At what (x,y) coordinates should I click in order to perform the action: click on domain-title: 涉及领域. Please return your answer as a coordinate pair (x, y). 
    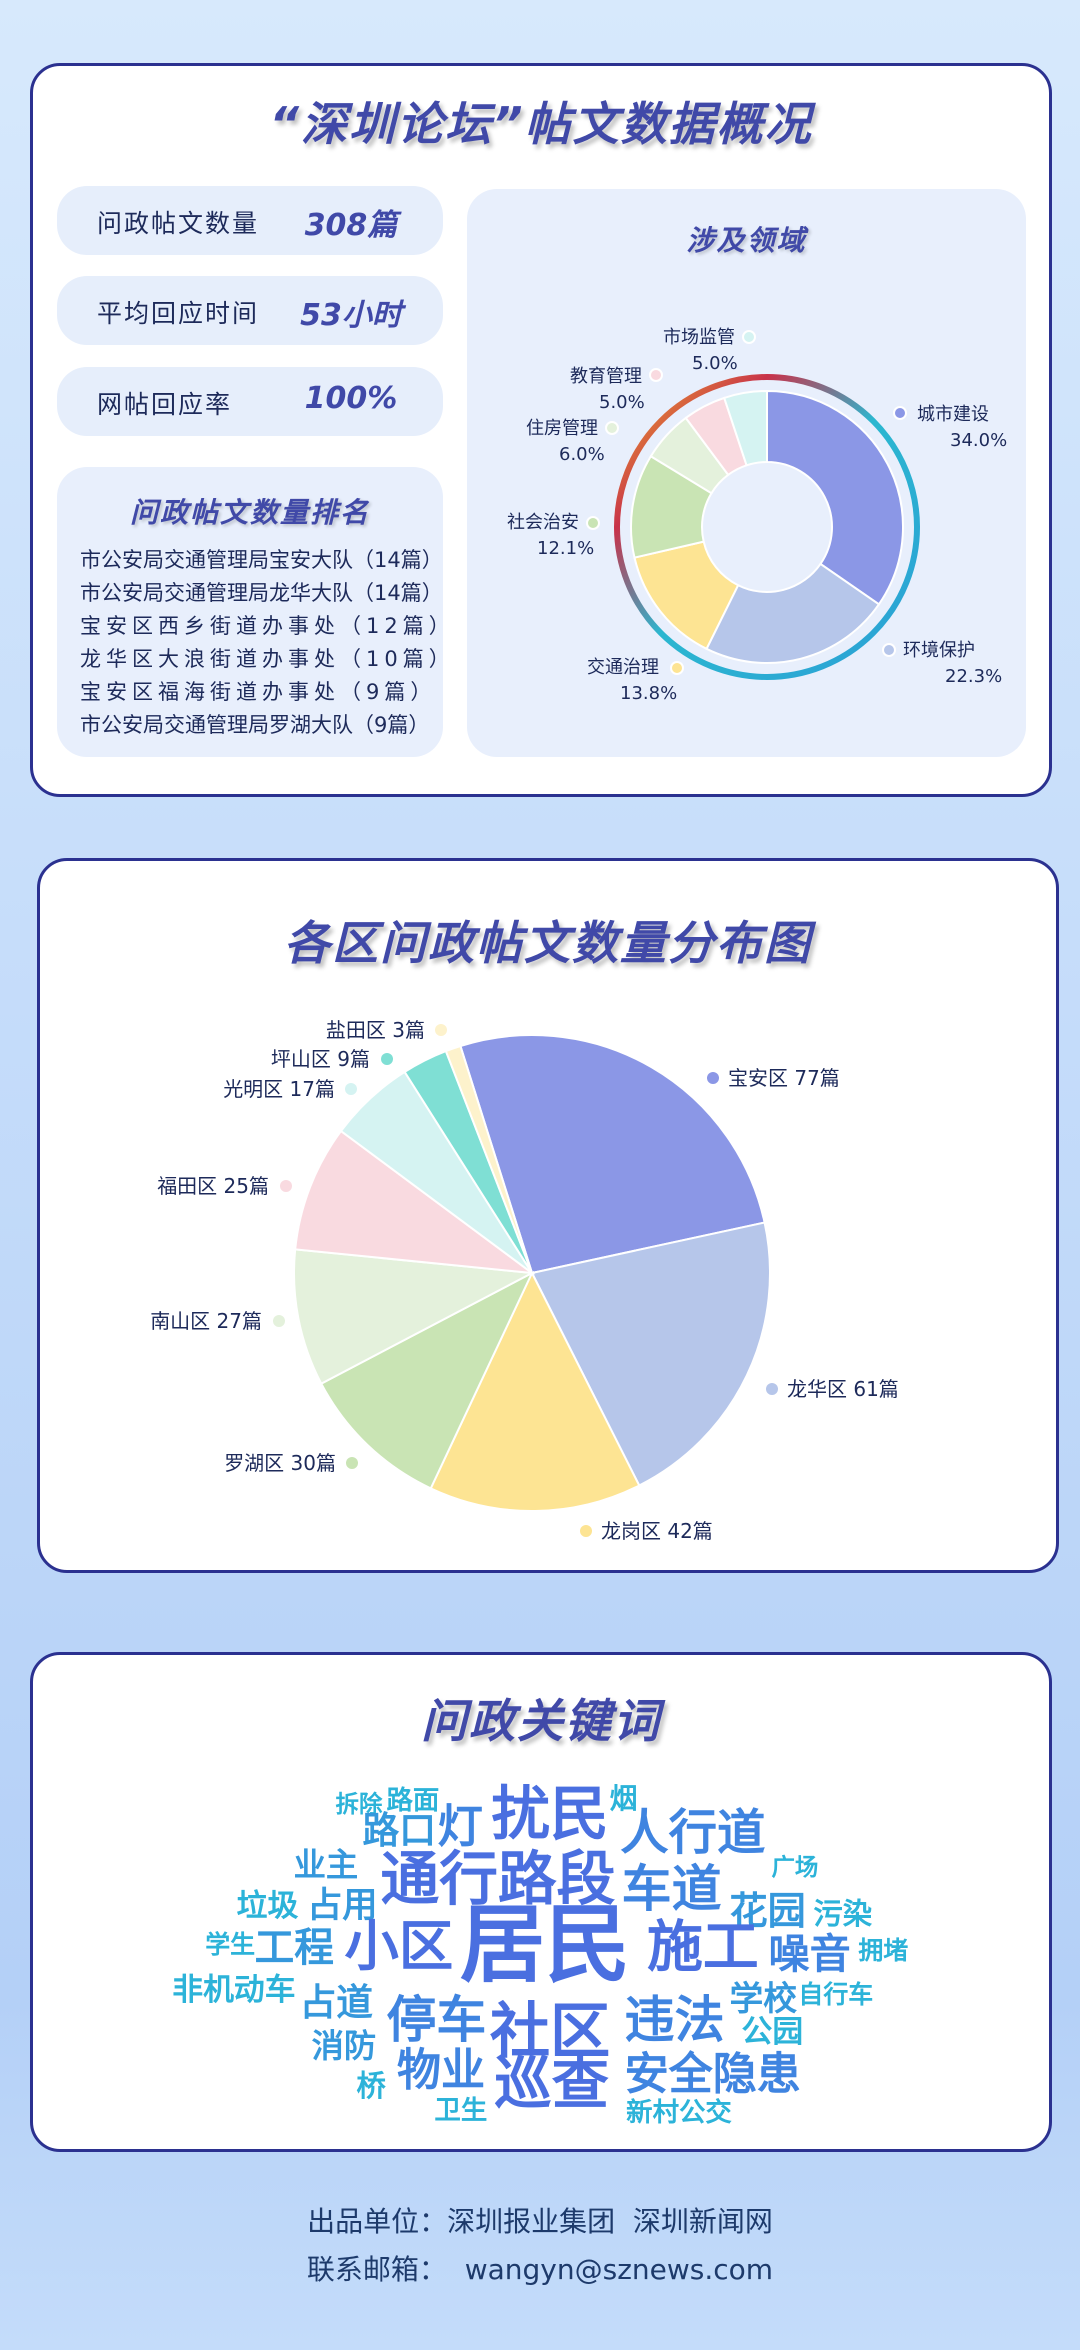
    Looking at the image, I should click on (746, 240).